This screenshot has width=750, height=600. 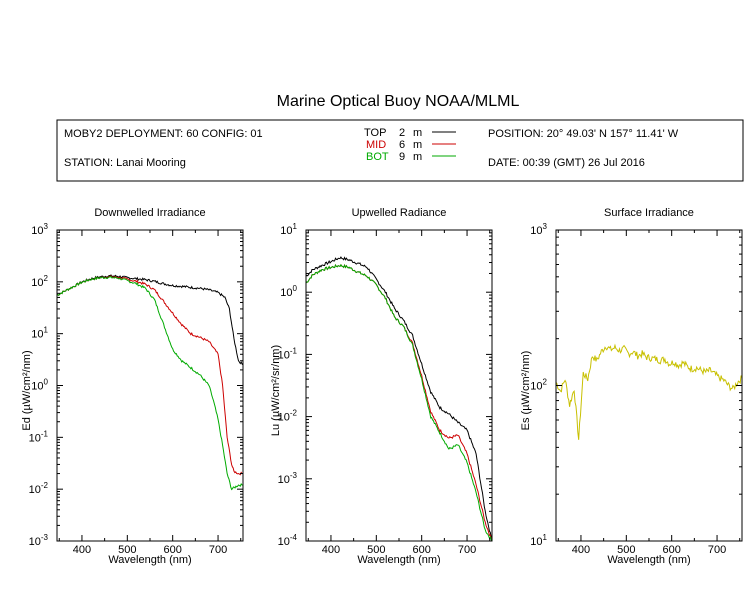 What do you see at coordinates (376, 145) in the screenshot?
I see `legend-label-mid: MID` at bounding box center [376, 145].